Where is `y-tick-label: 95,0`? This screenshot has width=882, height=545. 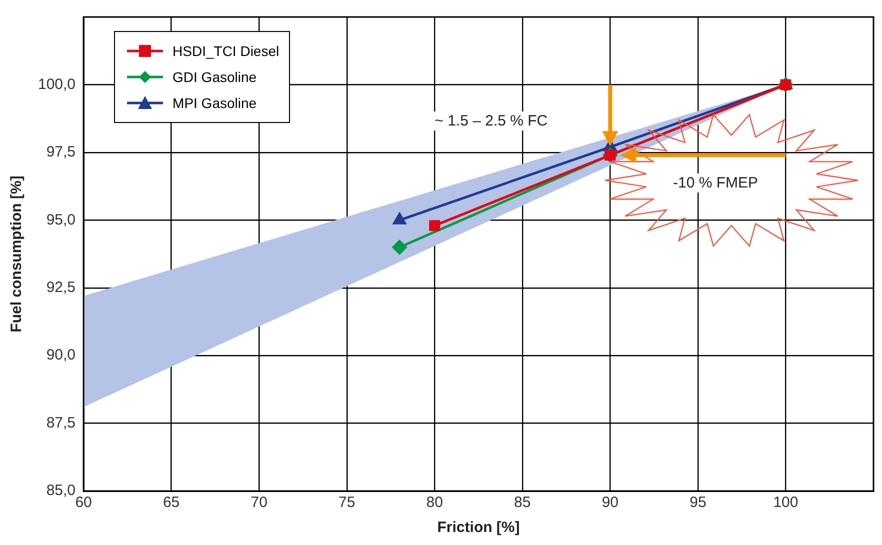
y-tick-label: 95,0 is located at coordinates (61, 219).